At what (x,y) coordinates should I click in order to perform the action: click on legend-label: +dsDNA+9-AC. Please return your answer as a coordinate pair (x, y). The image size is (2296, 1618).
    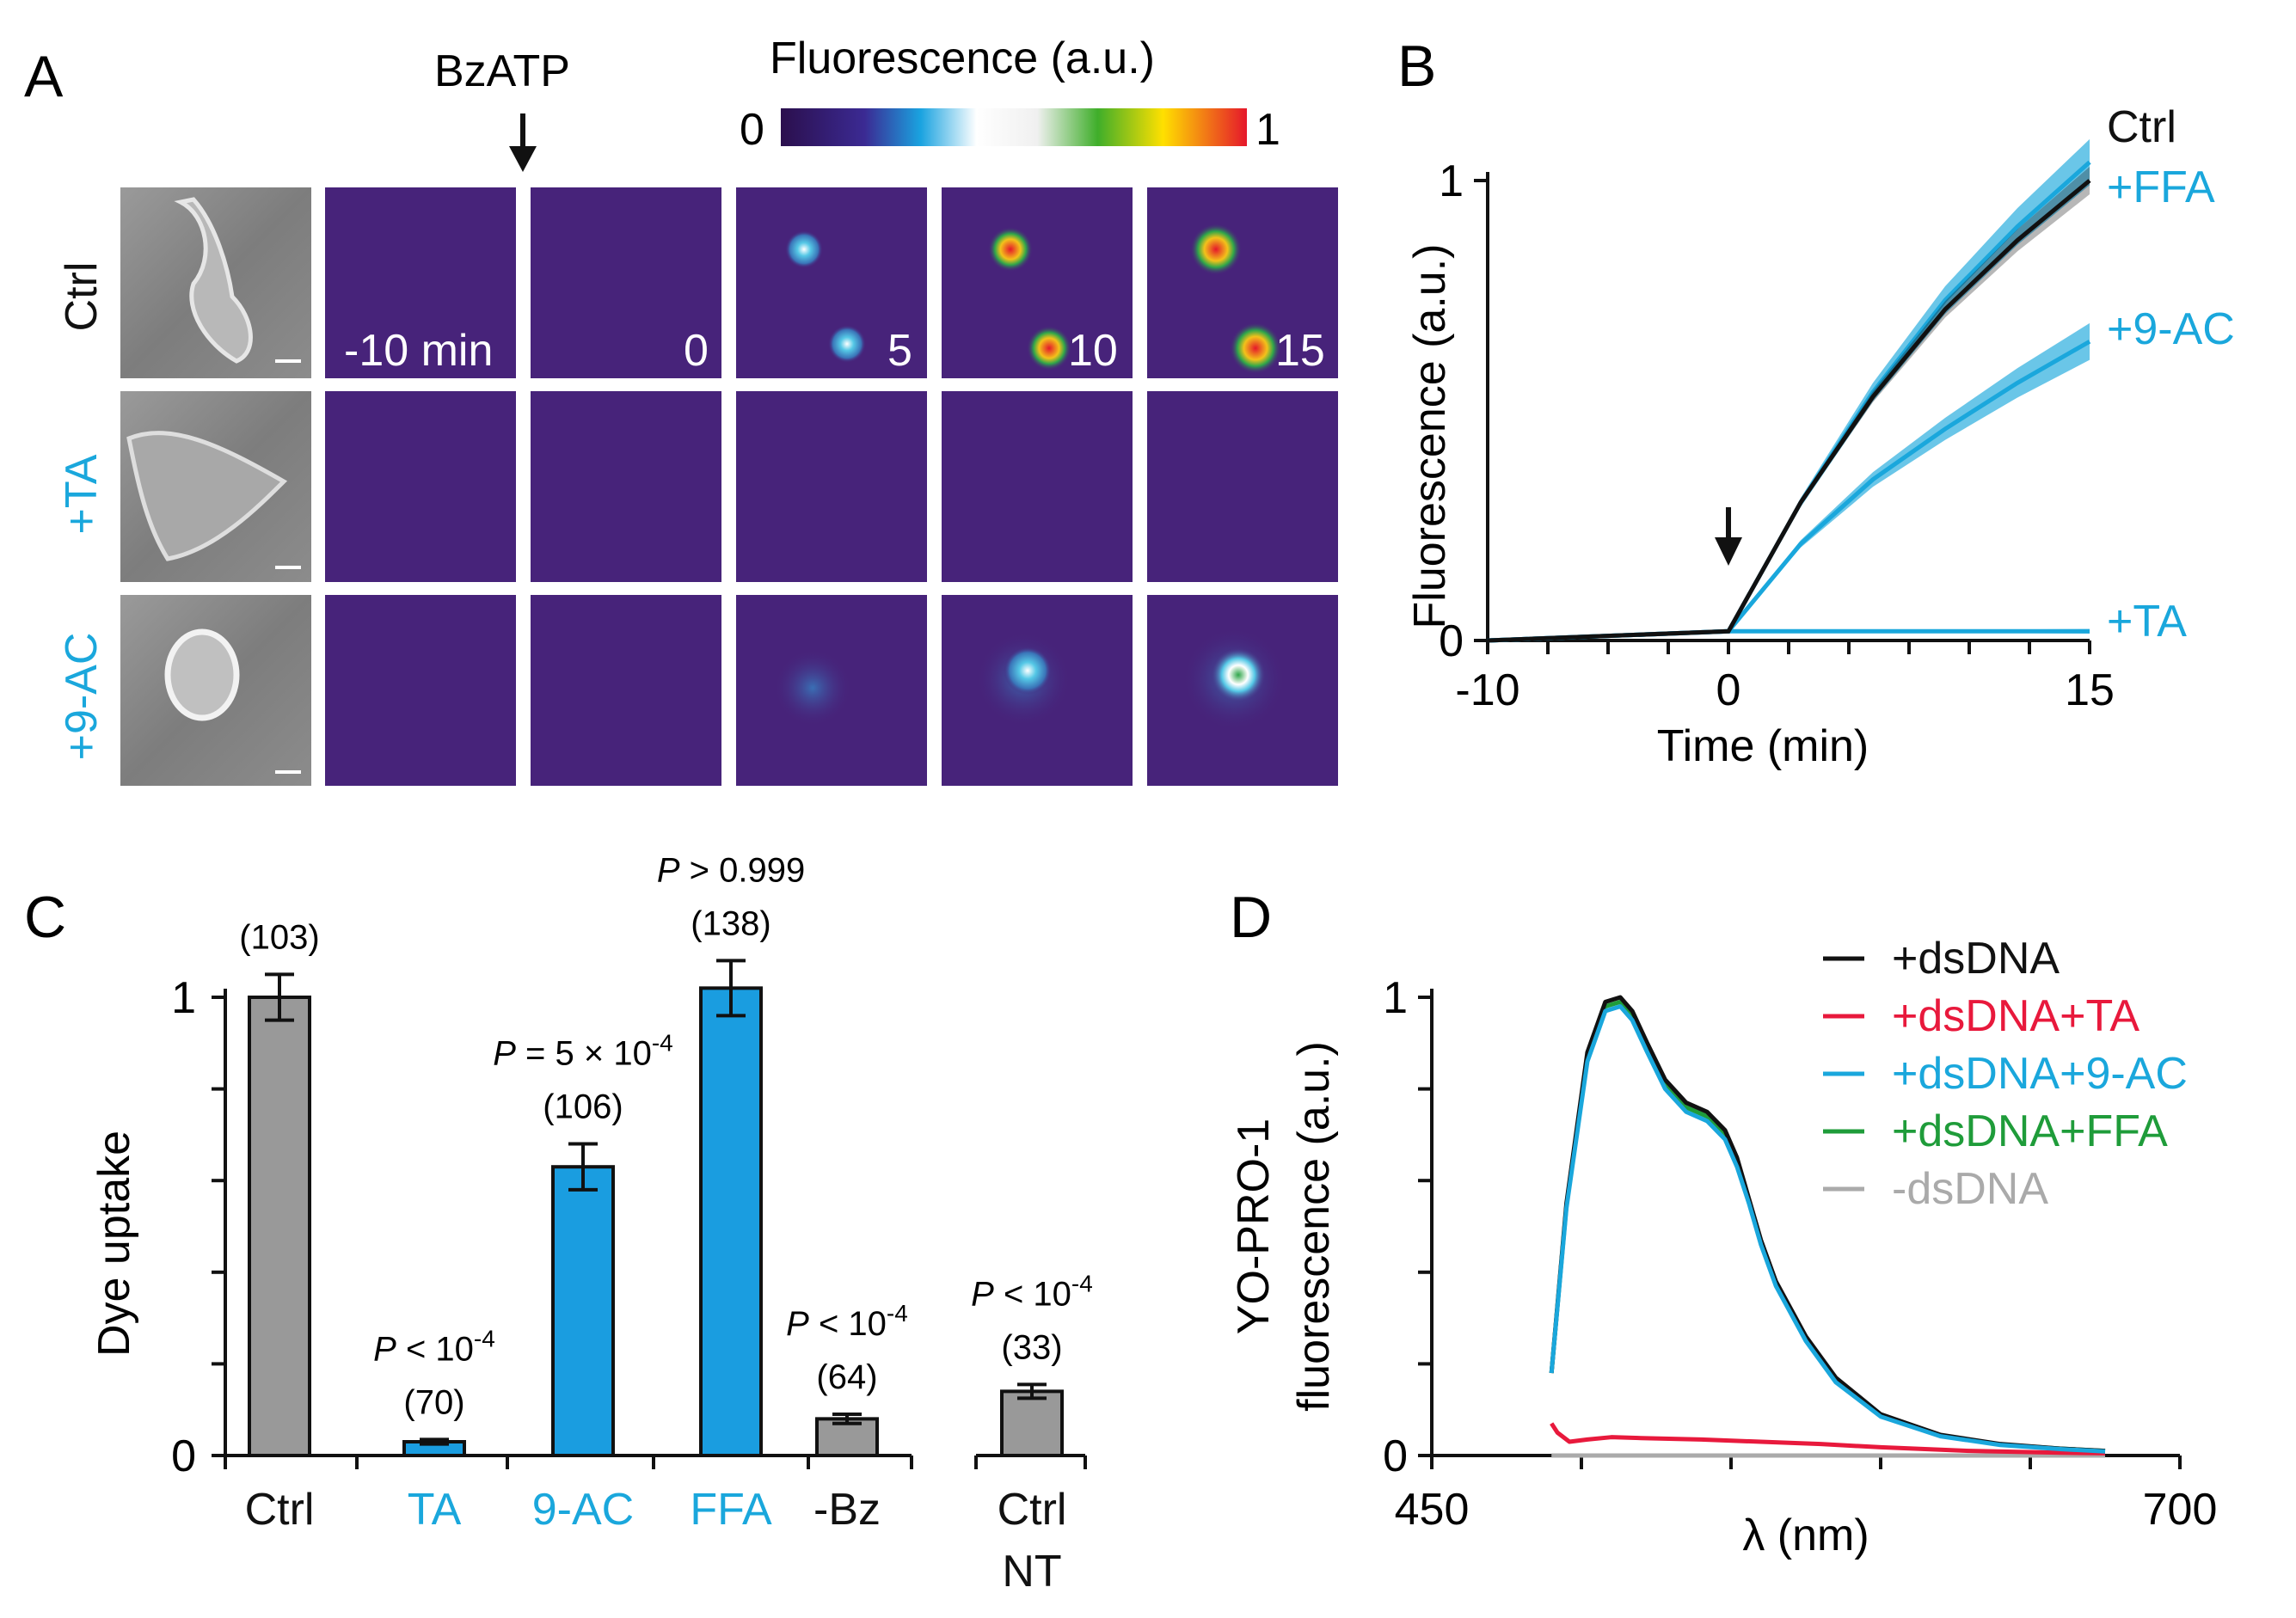
    Looking at the image, I should click on (2040, 1074).